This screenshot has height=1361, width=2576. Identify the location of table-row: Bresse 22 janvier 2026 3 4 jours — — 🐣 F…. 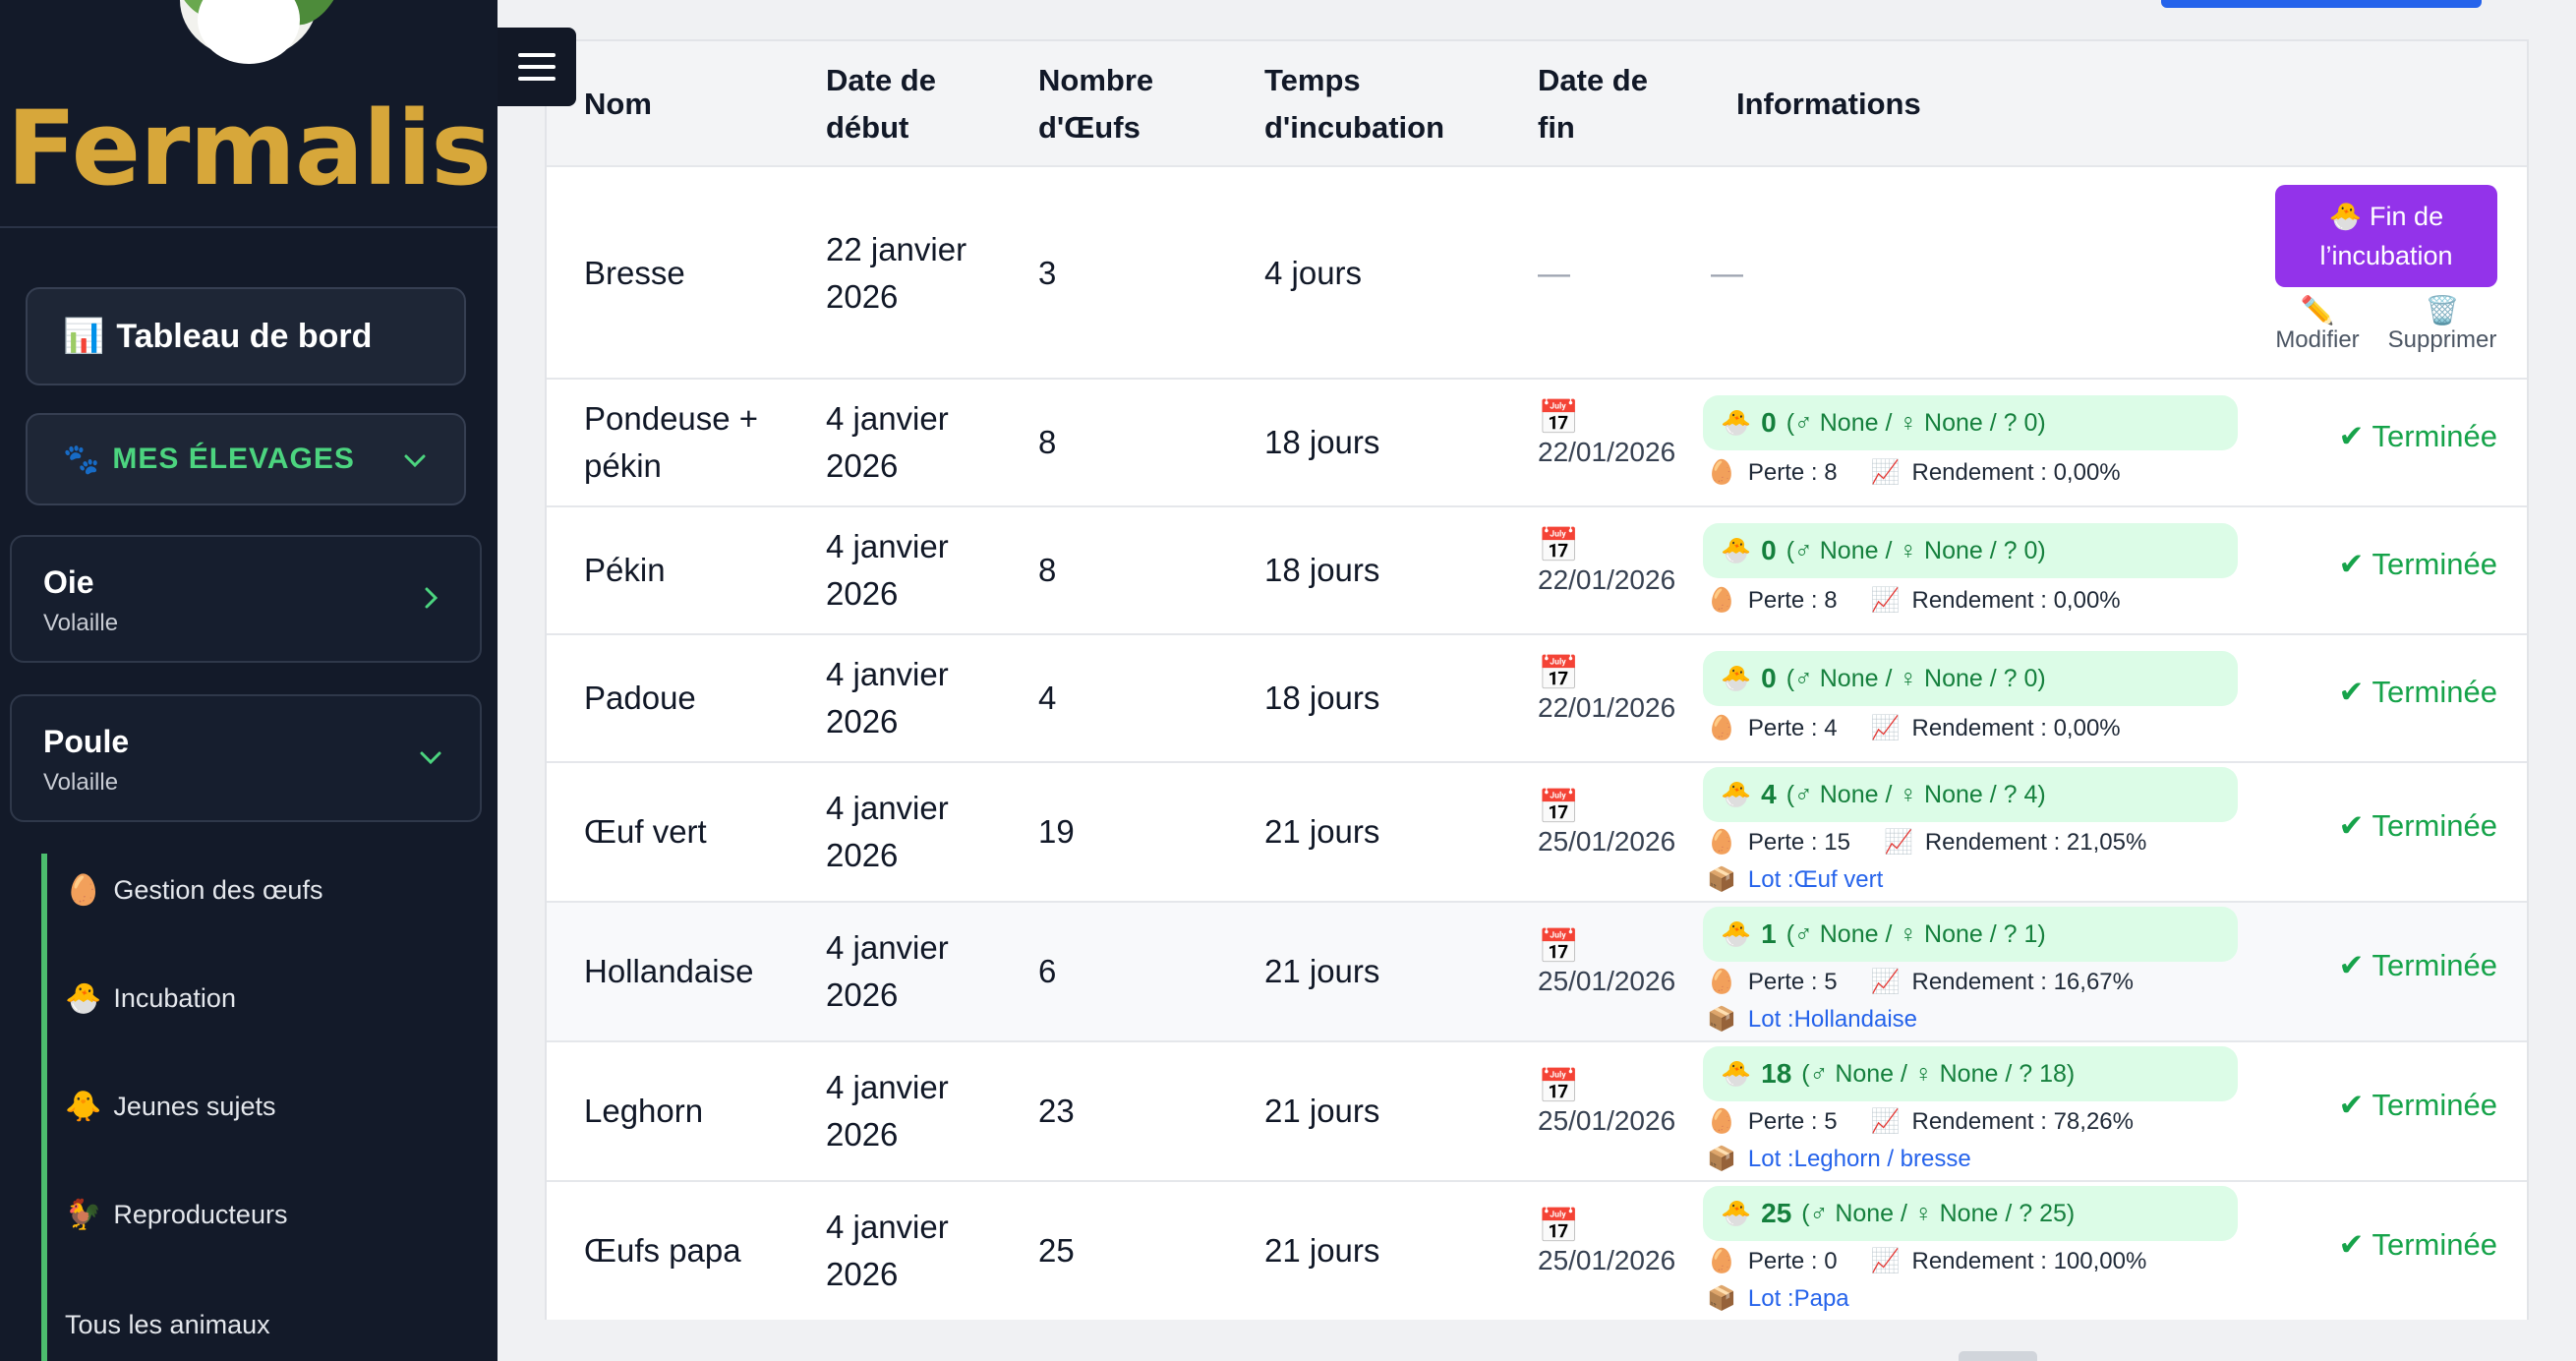
(1537, 274).